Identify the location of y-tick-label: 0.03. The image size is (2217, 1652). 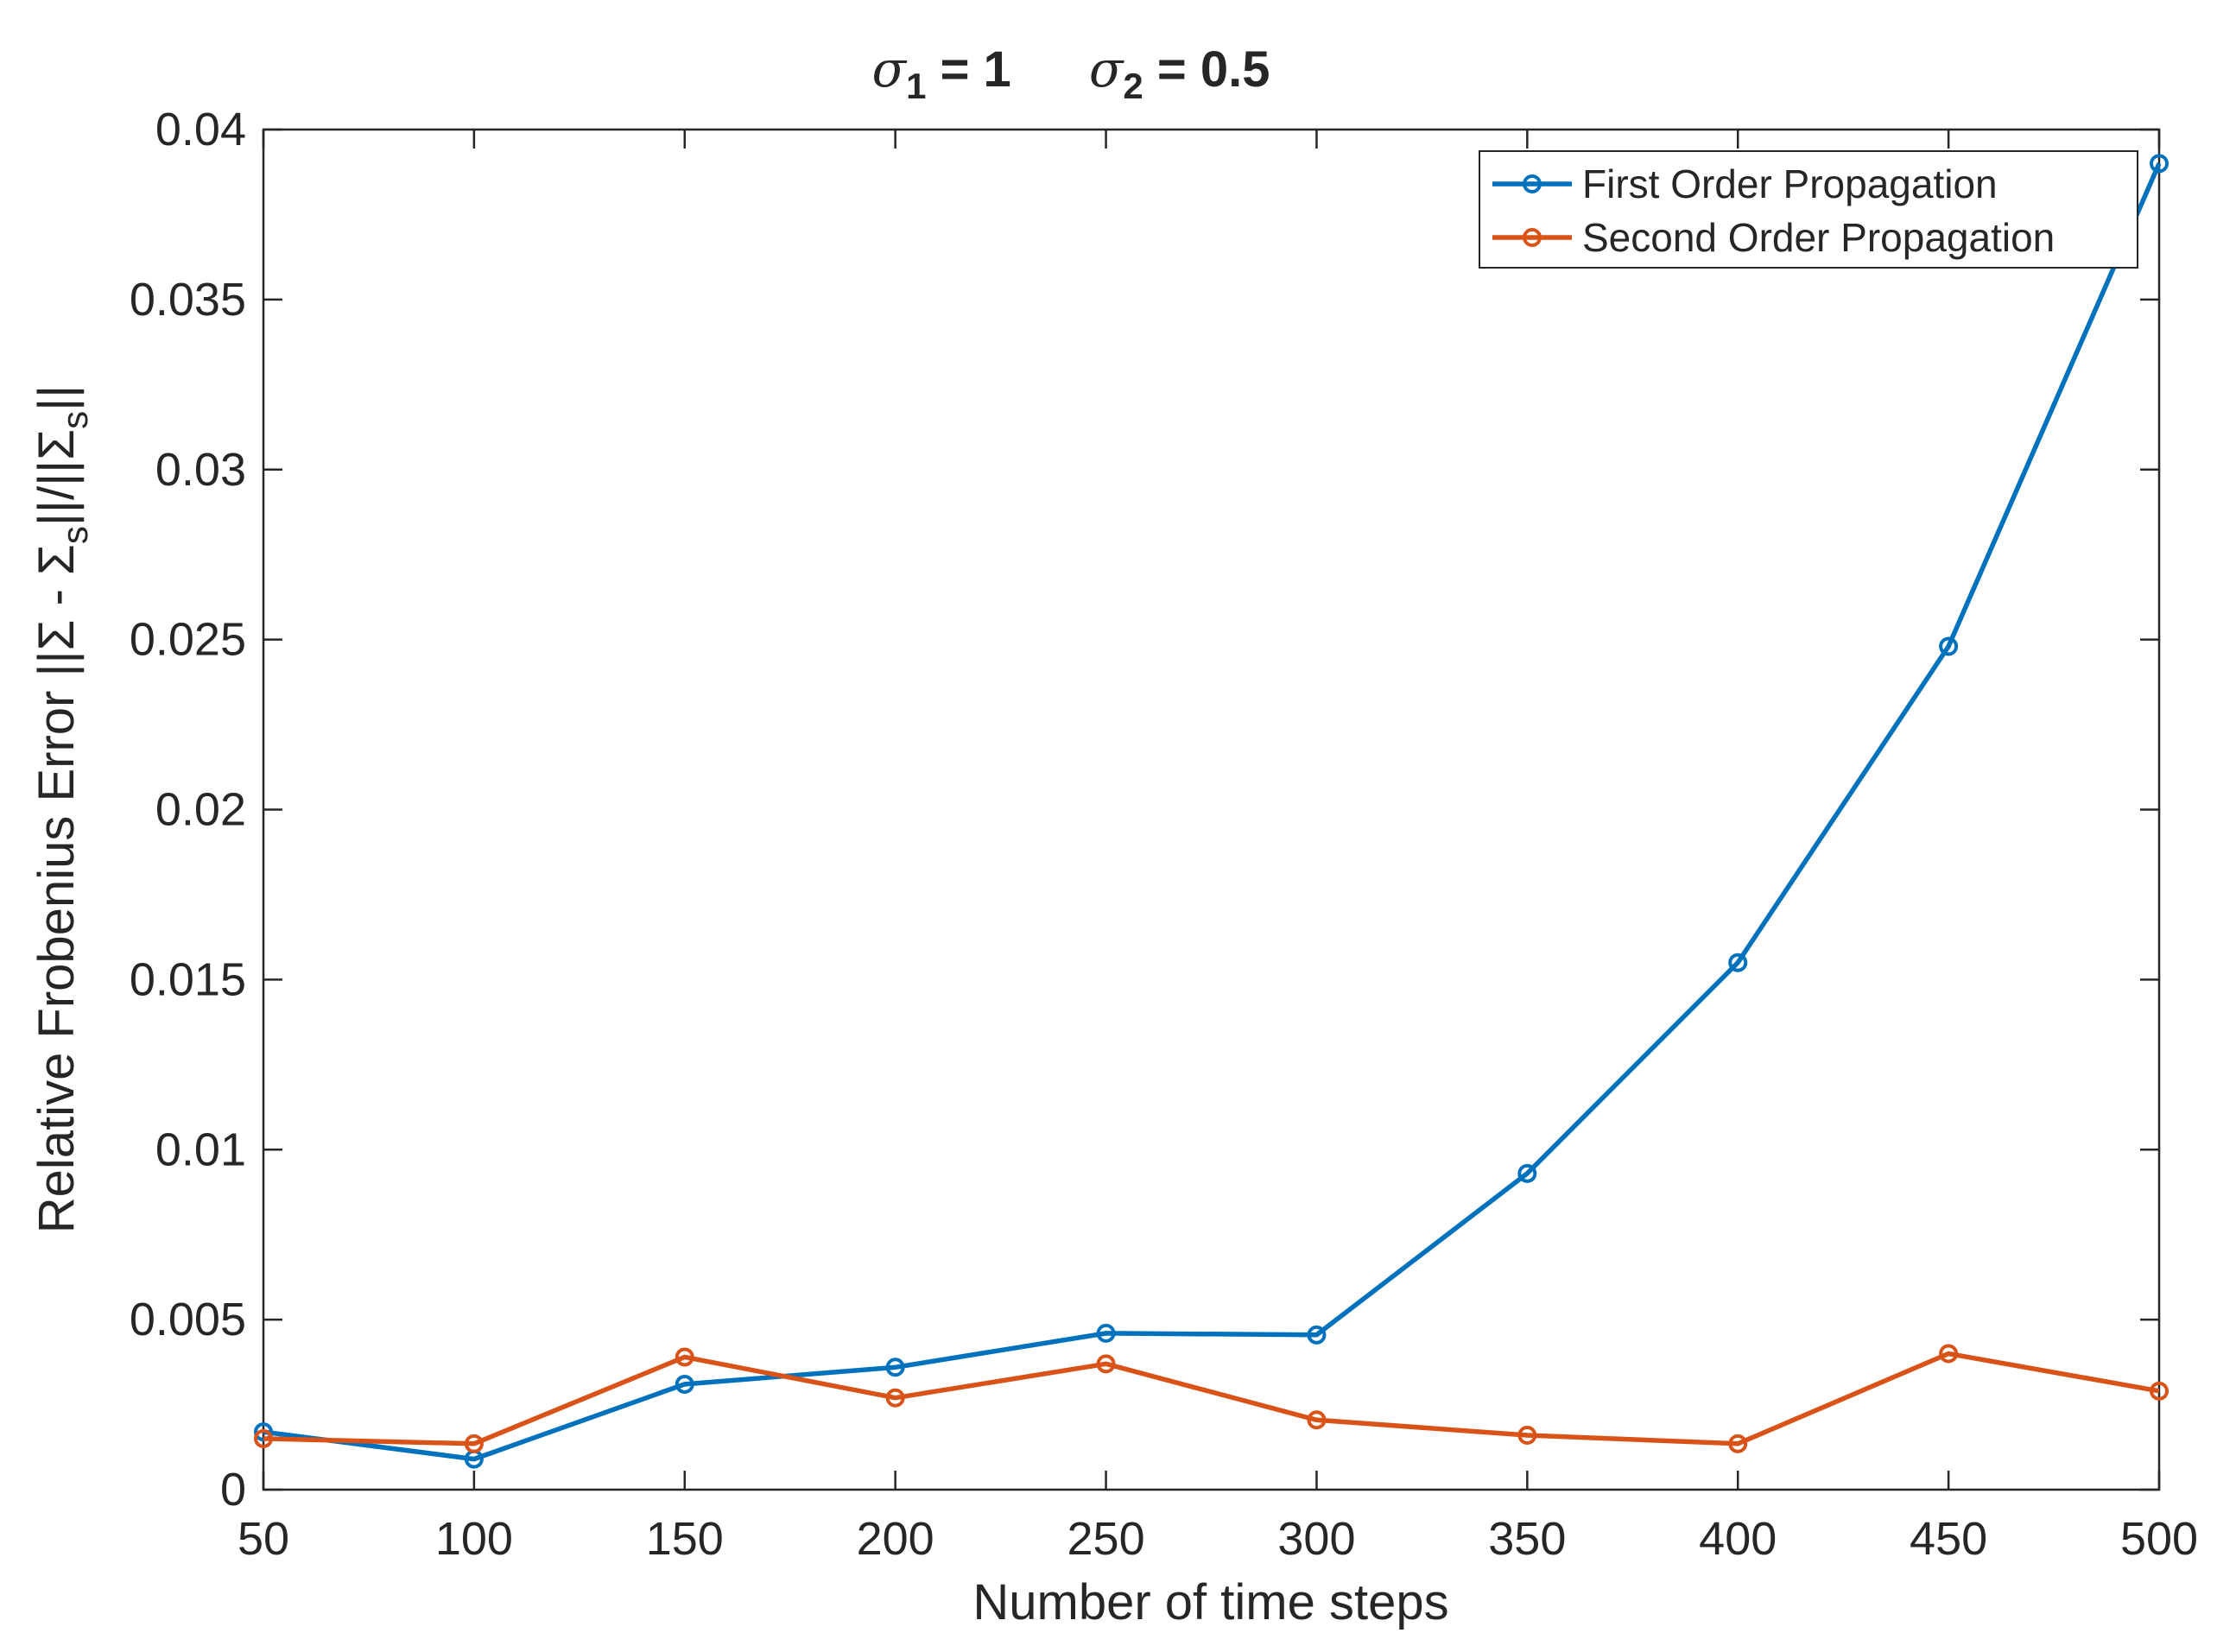
(200, 470).